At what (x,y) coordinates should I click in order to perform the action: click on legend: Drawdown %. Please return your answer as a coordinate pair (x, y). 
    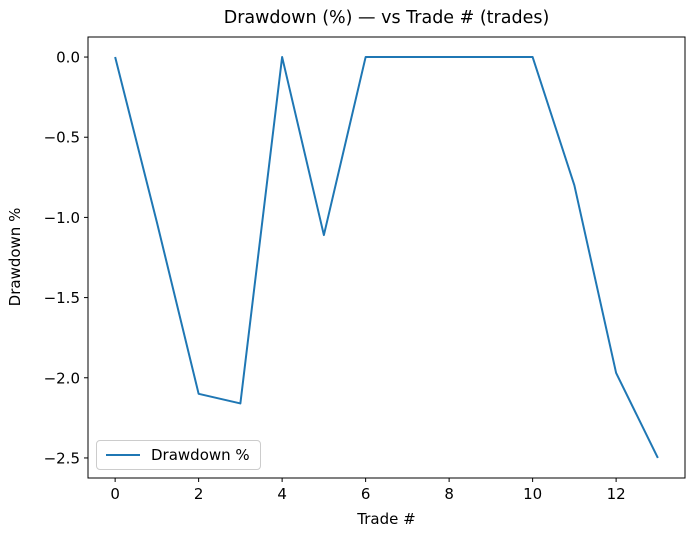
    Looking at the image, I should click on (178, 455).